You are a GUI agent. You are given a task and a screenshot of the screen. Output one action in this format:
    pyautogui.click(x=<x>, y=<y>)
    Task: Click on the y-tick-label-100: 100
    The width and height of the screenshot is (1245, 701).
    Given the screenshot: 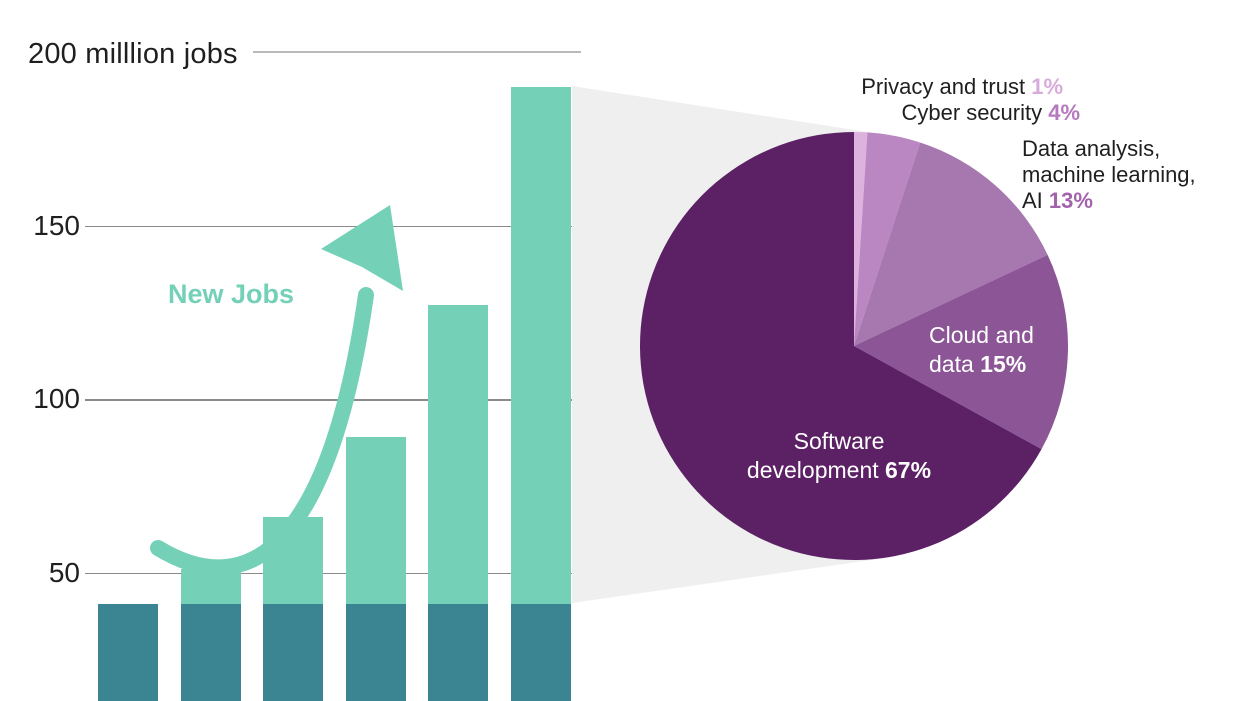 What is the action you would take?
    pyautogui.click(x=56, y=398)
    